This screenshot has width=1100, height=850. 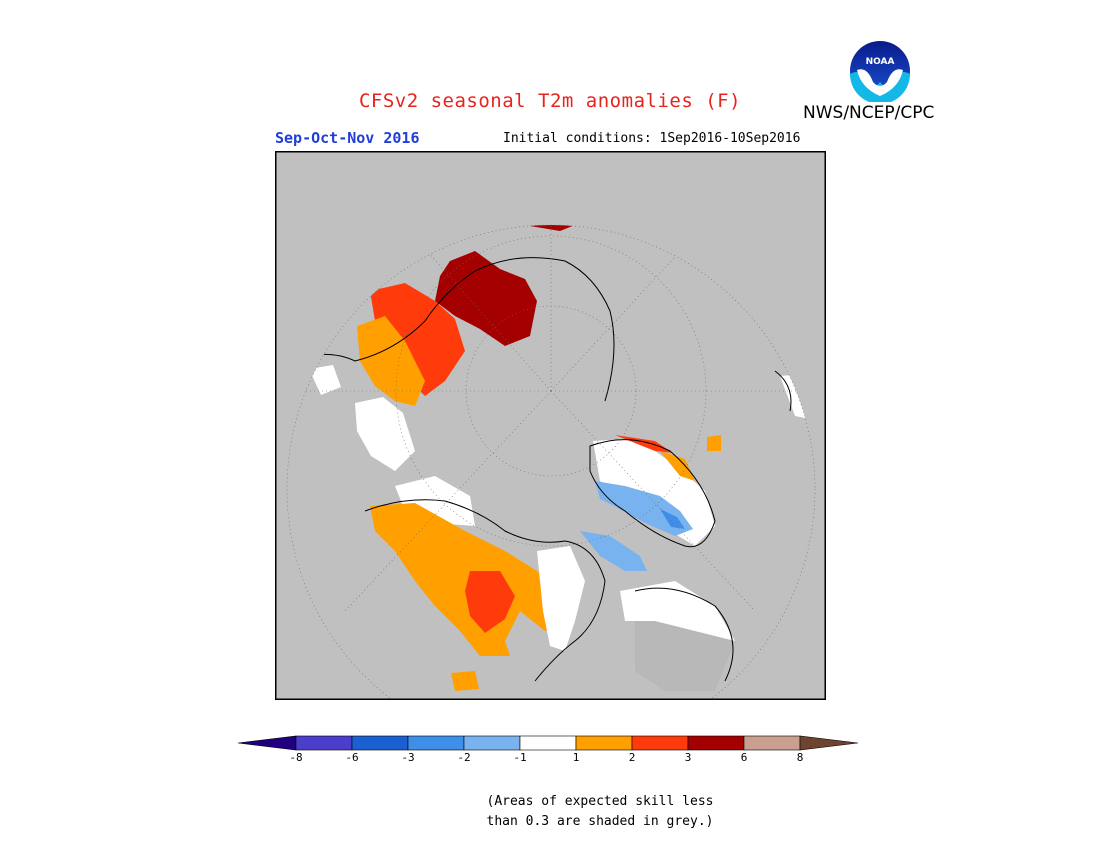 I want to click on anomaly-region-greenland-east-1to2, so click(x=677, y=466).